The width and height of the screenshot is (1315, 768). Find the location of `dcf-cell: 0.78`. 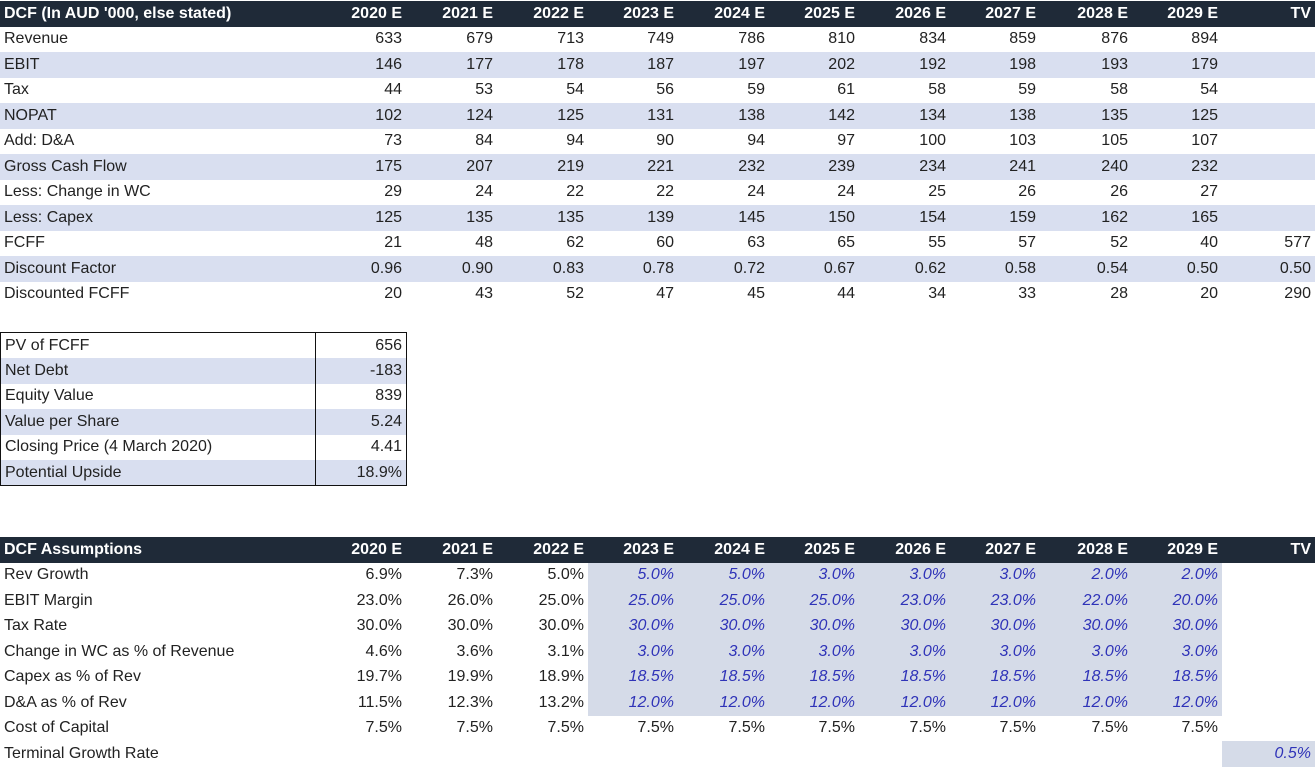

dcf-cell: 0.78 is located at coordinates (633, 269).